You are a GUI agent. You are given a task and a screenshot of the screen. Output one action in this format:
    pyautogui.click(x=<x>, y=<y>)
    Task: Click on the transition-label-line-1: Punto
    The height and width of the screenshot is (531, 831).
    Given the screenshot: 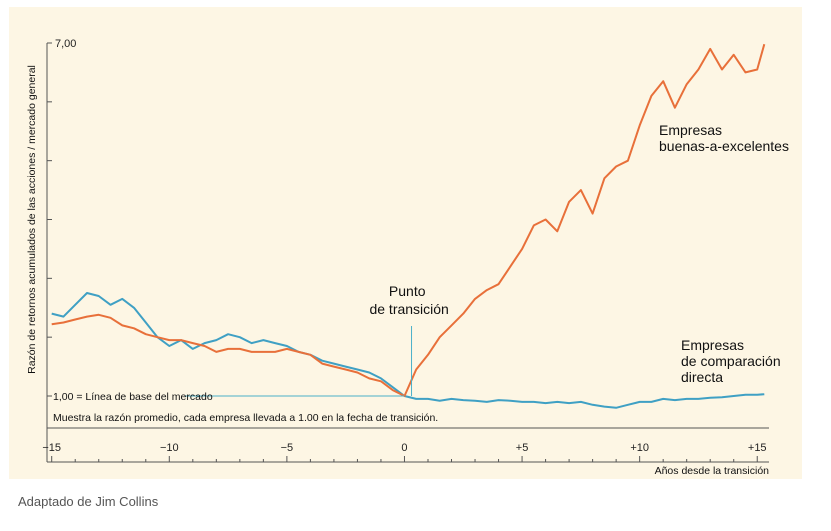 What is the action you would take?
    pyautogui.click(x=407, y=291)
    